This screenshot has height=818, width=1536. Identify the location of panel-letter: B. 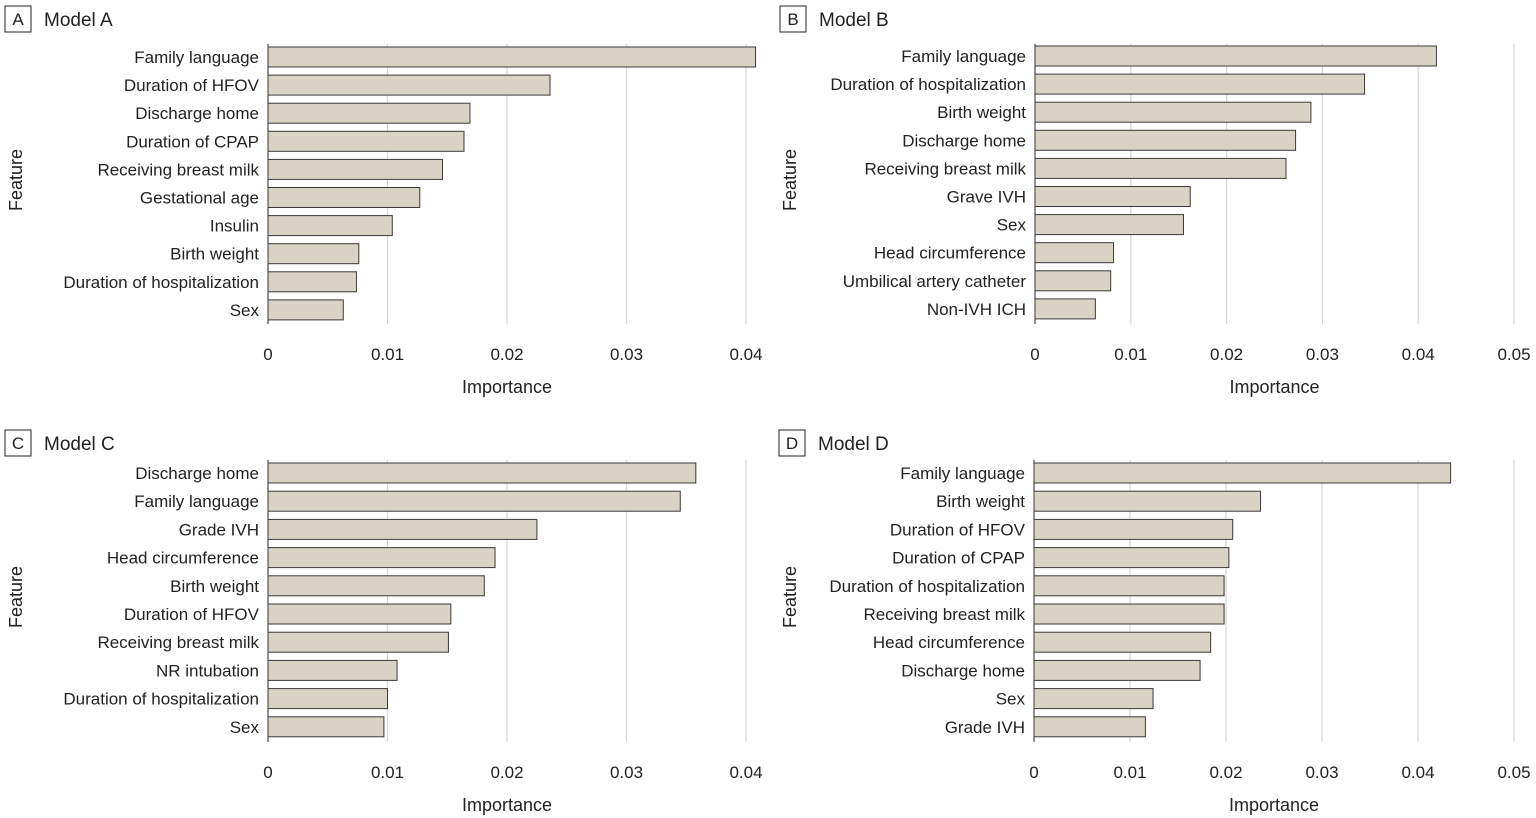
(792, 19).